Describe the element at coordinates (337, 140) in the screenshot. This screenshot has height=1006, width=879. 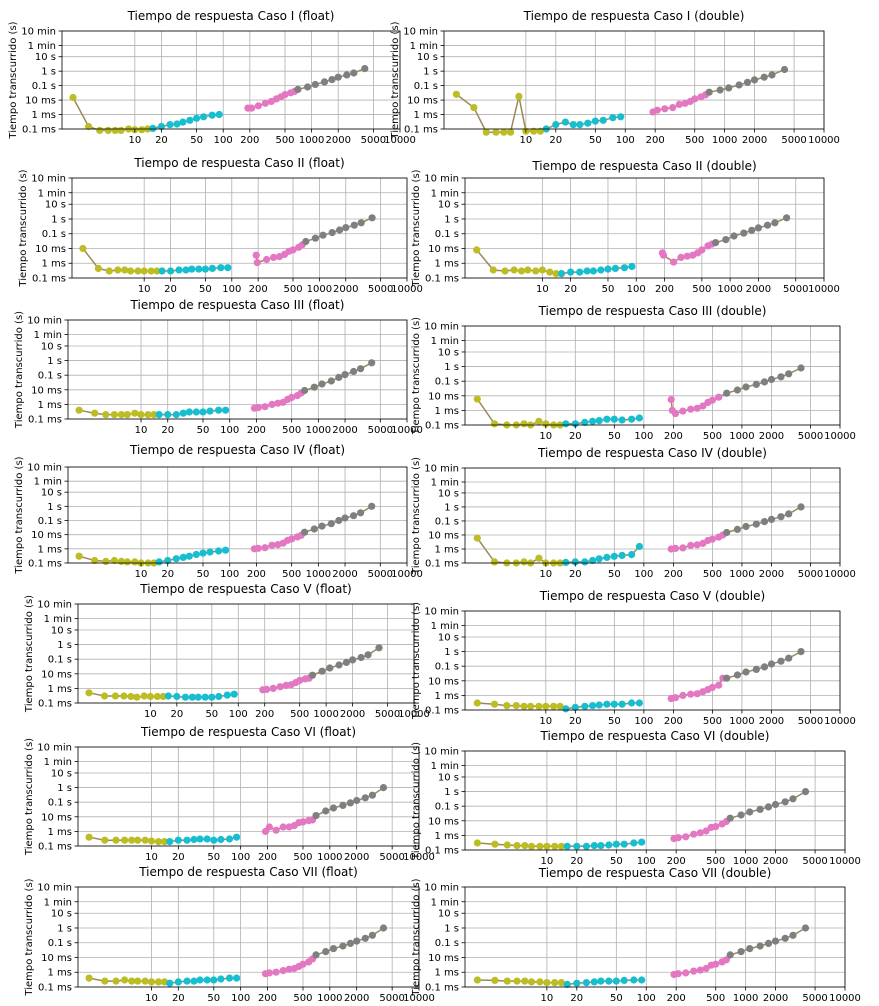
I see `x-tick-label: 2000` at that location.